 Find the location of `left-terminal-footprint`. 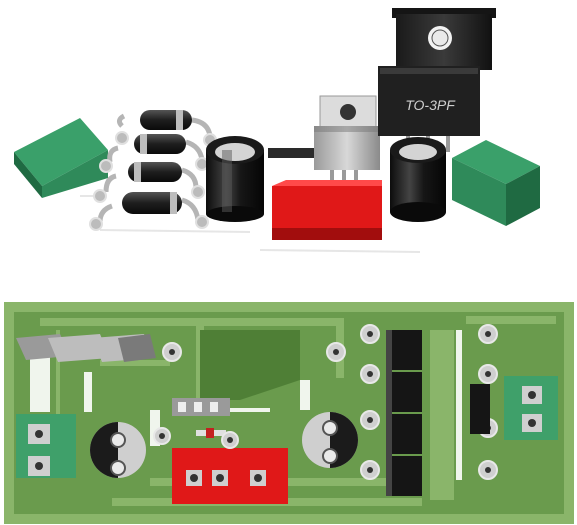

left-terminal-footprint is located at coordinates (46, 446).